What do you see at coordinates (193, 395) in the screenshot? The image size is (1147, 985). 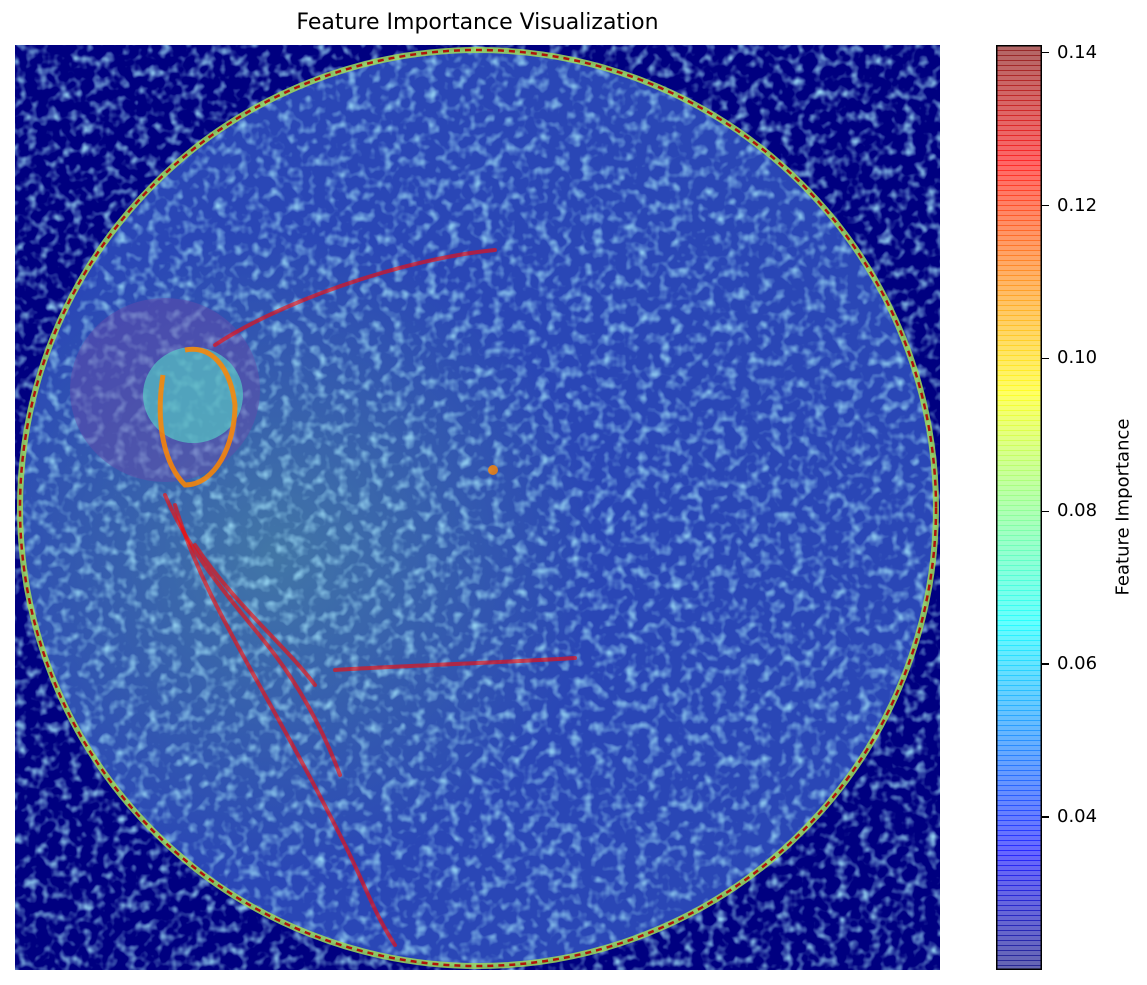 I see `optic-disc-center` at bounding box center [193, 395].